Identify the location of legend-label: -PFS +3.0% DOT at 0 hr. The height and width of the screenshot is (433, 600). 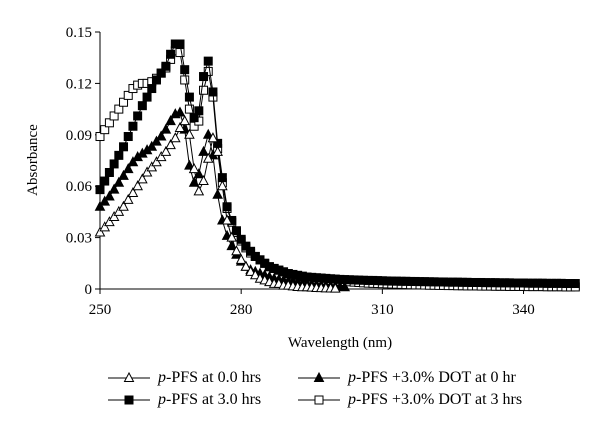
(436, 377).